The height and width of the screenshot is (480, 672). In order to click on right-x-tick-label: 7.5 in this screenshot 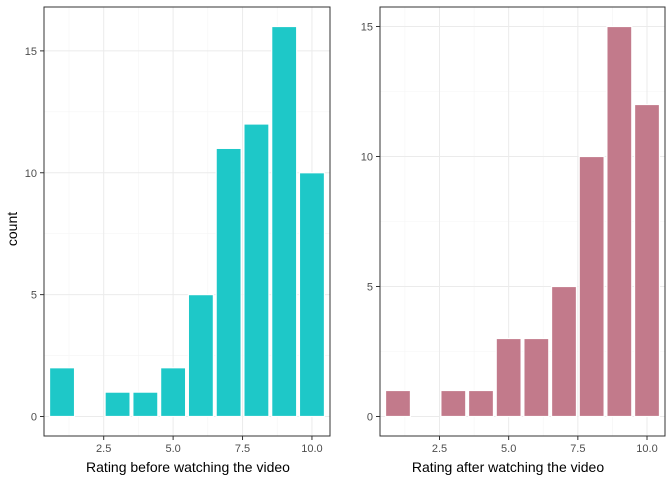, I will do `click(577, 449)`.